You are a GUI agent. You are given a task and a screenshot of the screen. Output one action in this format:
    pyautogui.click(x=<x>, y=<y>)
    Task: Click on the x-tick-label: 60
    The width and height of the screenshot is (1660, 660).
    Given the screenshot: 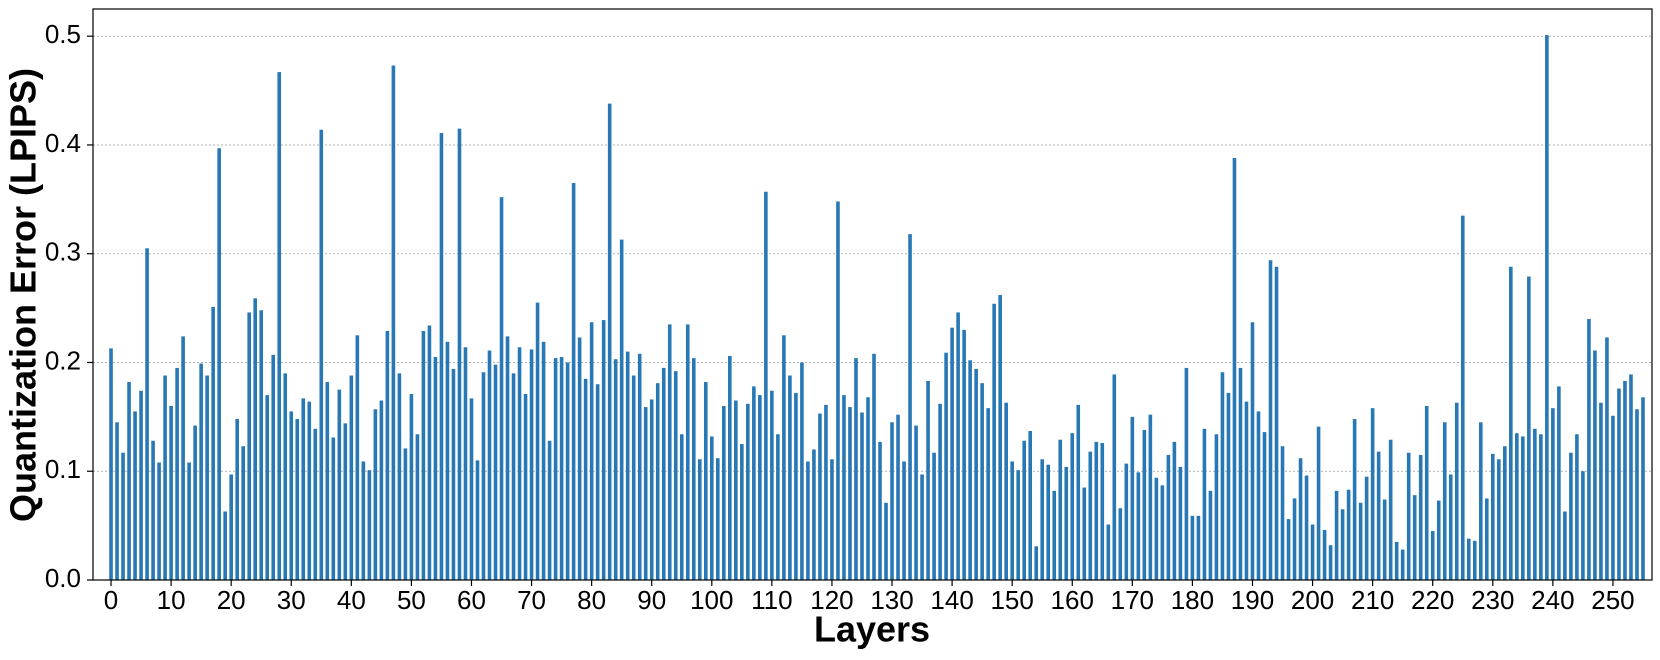 What is the action you would take?
    pyautogui.click(x=471, y=600)
    